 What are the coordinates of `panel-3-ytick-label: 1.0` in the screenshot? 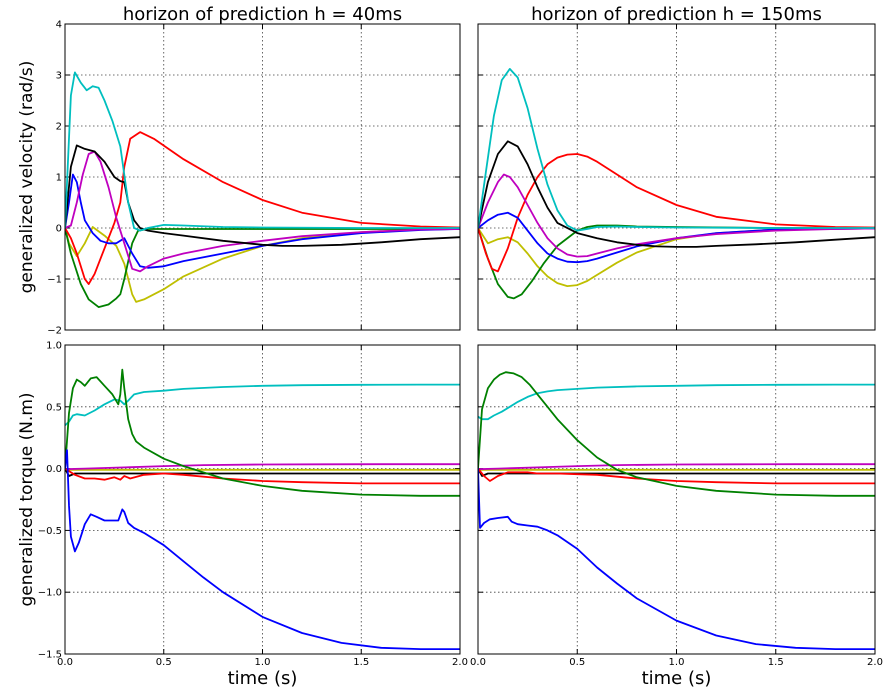 It's located at (54, 346).